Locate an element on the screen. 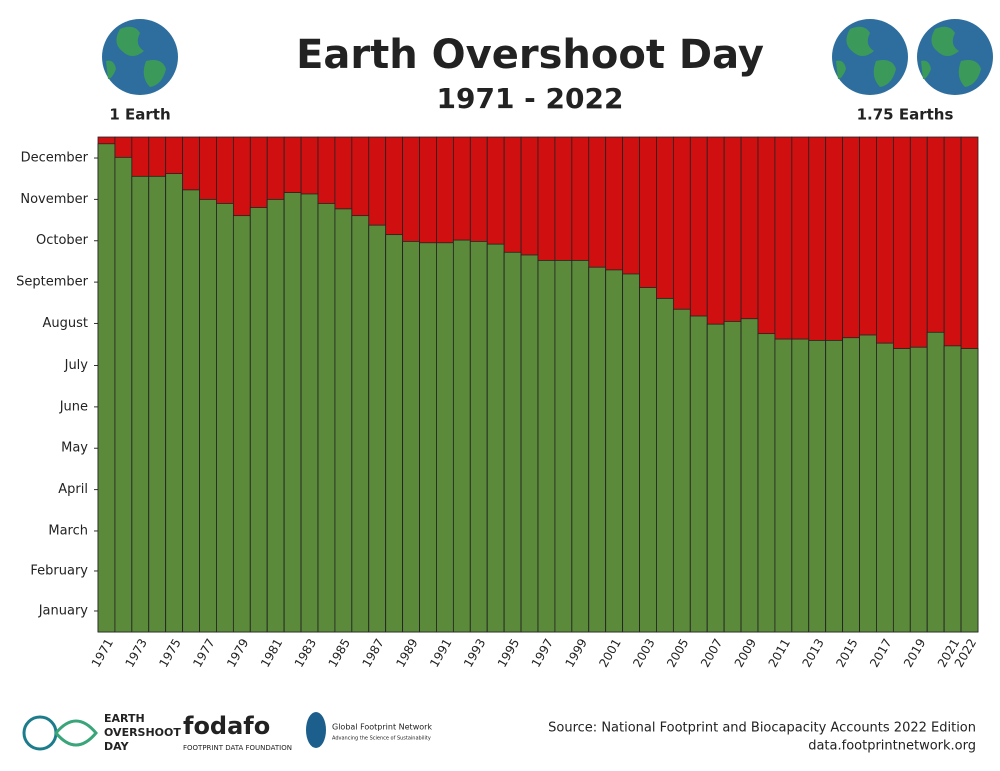  logo-text: fodafo is located at coordinates (226, 726).